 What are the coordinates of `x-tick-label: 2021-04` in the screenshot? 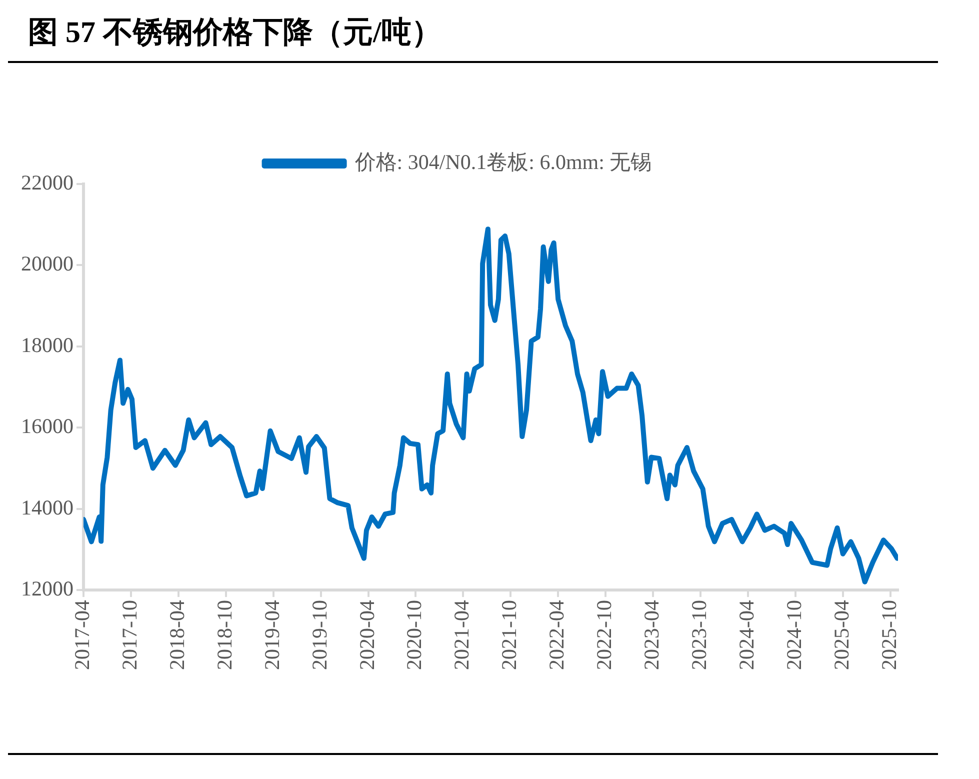 It's located at (462, 635).